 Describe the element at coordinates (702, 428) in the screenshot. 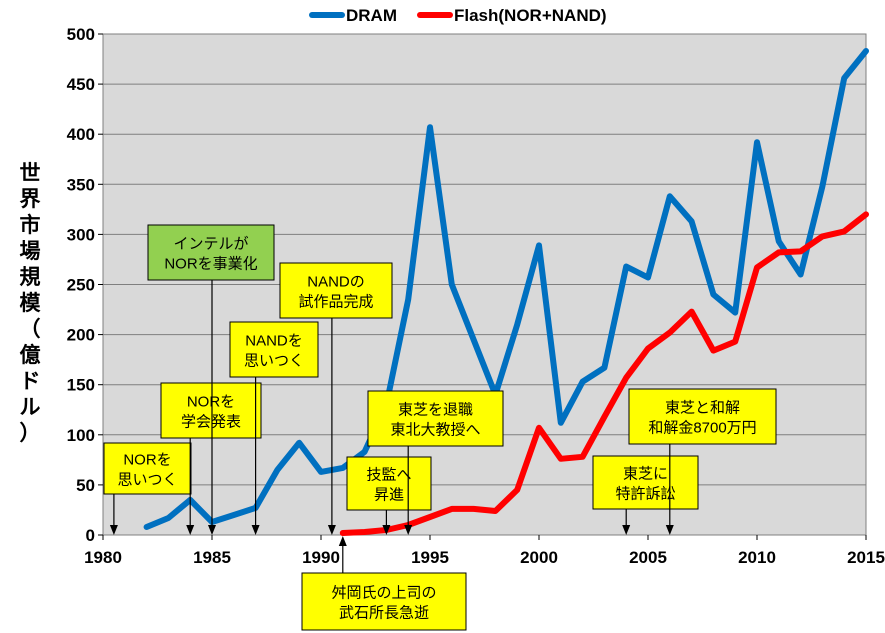

I see `annotation-text: 和解金8700万円` at that location.